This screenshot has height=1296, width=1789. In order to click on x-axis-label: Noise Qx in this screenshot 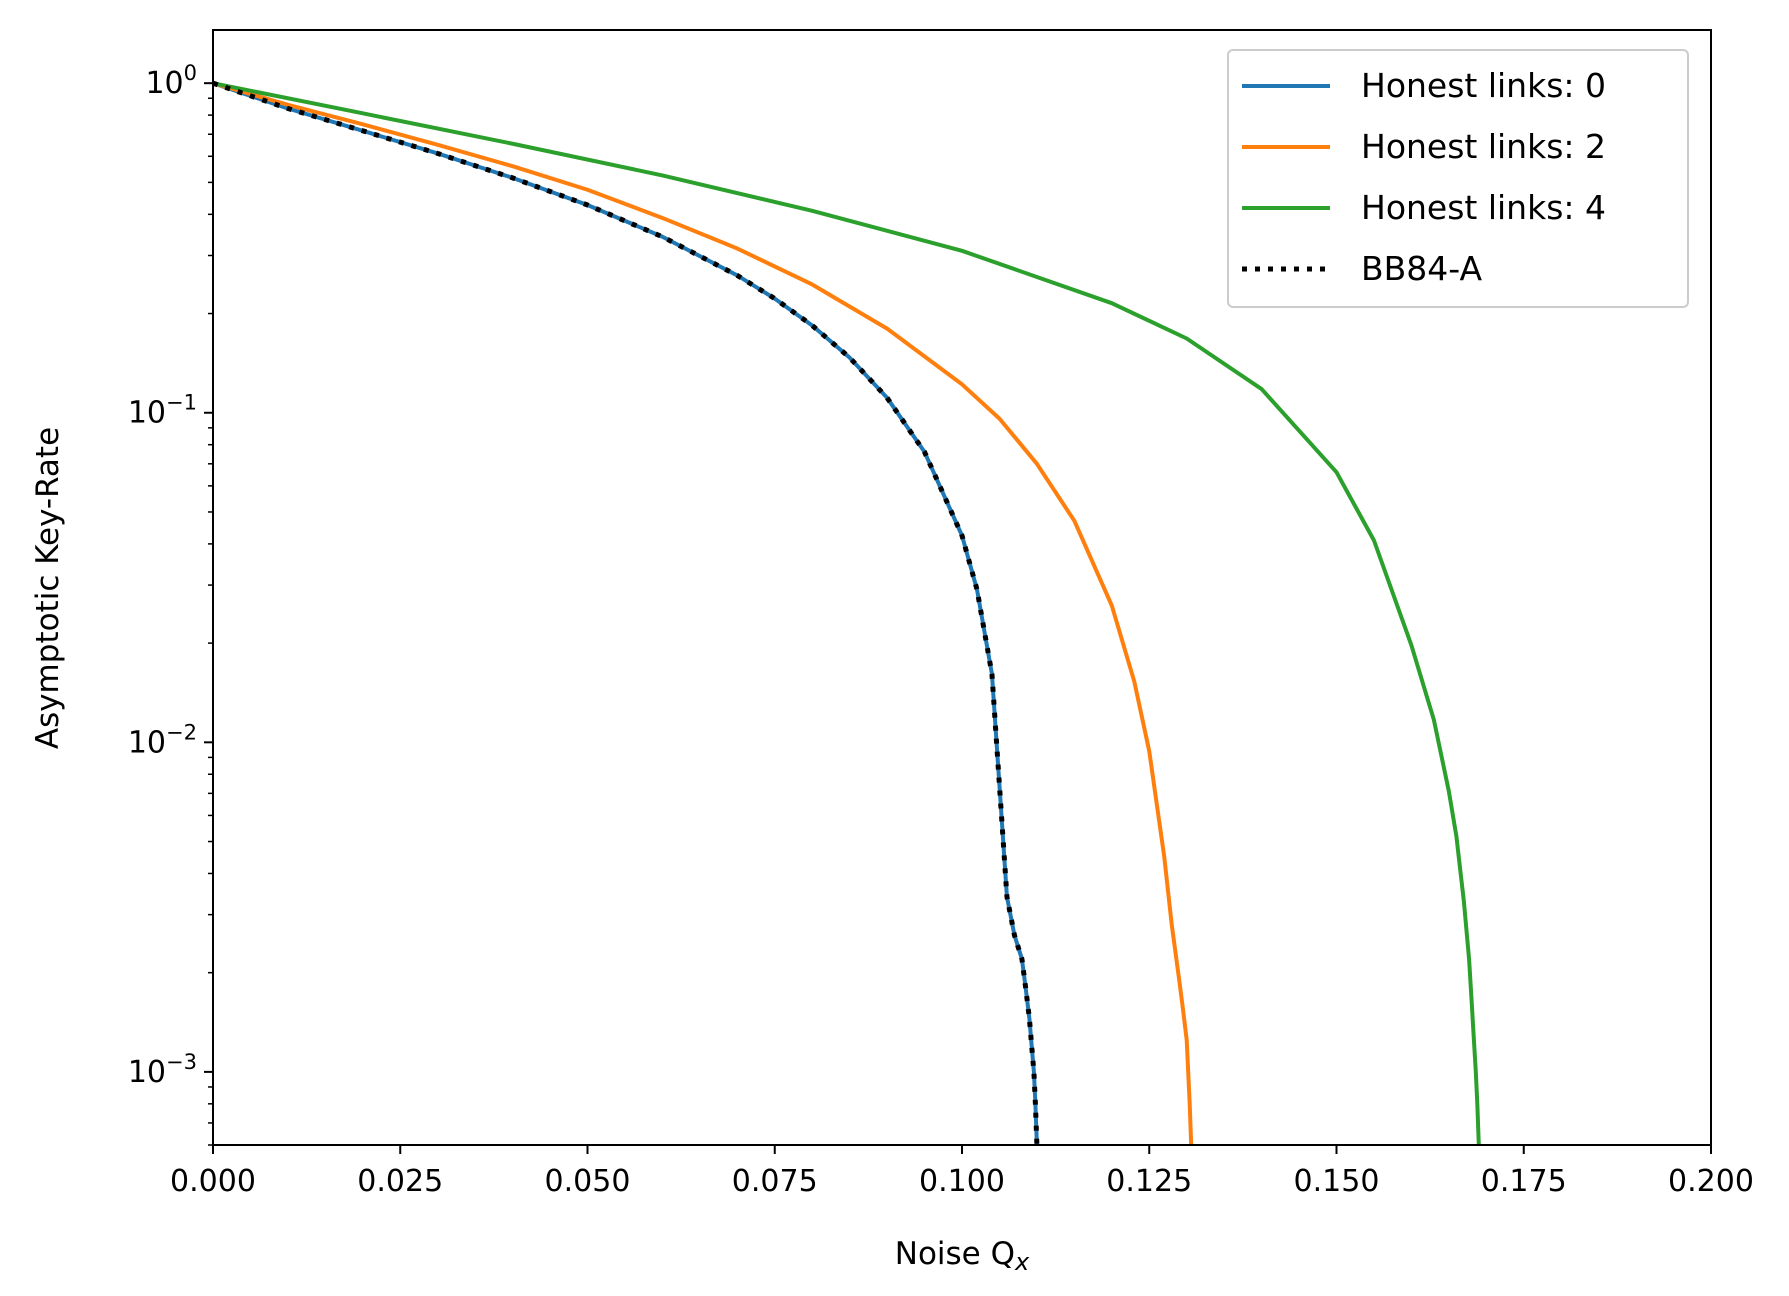, I will do `click(962, 1256)`.